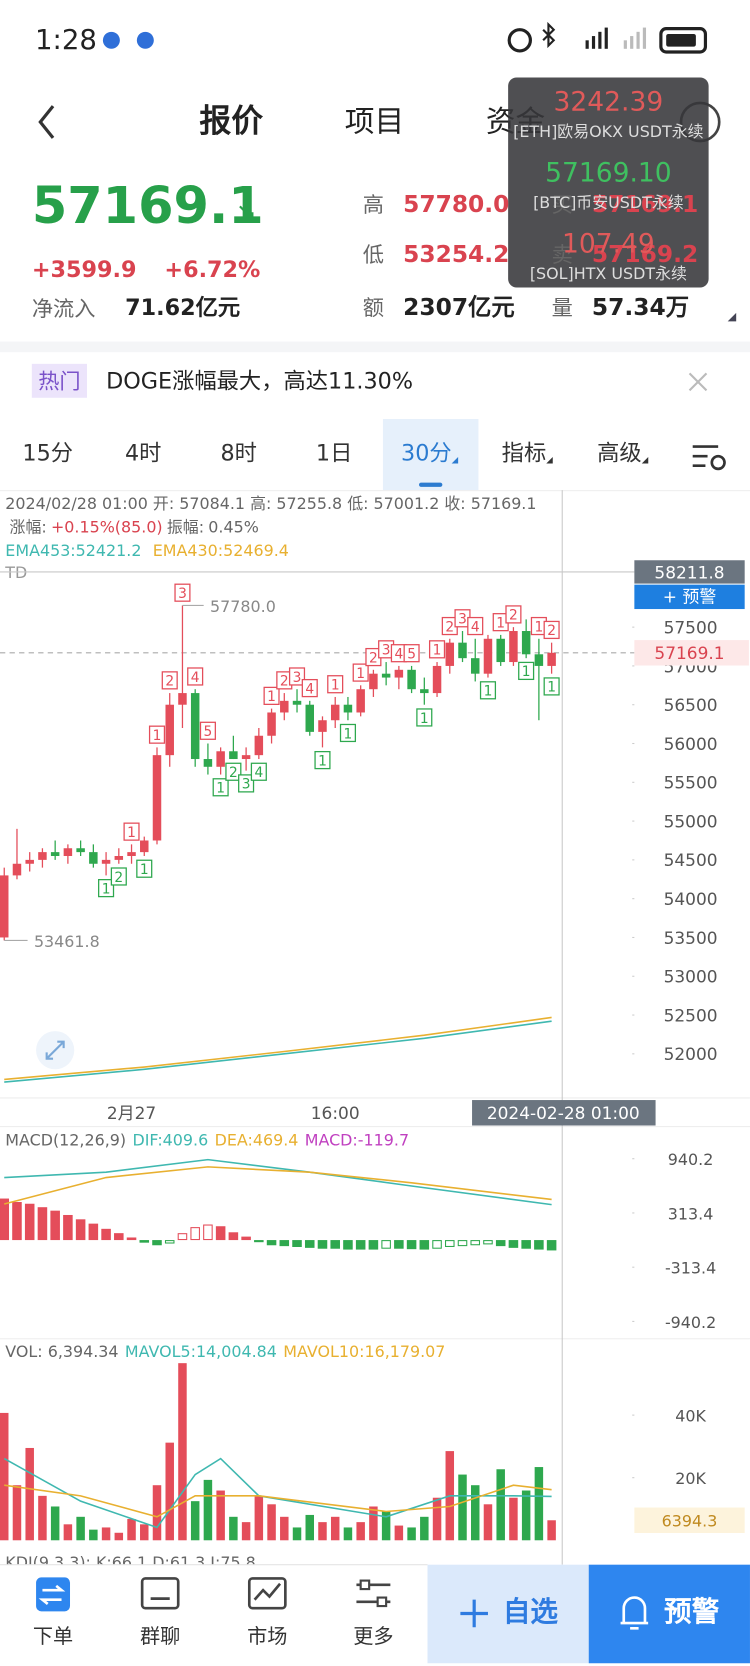 Image resolution: width=750 pixels, height=1666 pixels. What do you see at coordinates (84, 269) in the screenshot?
I see `change: +3599.9` at bounding box center [84, 269].